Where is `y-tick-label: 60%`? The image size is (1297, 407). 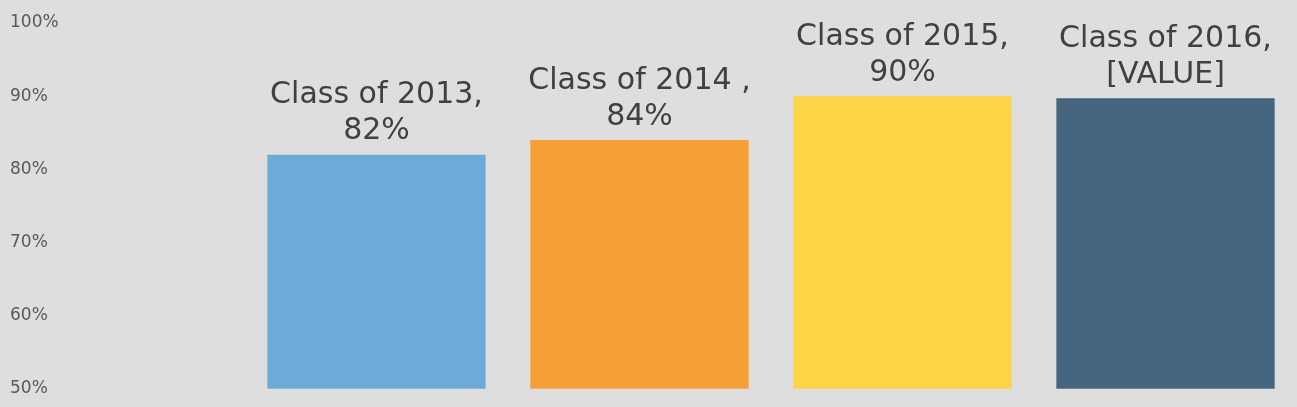
y-tick-label: 60% is located at coordinates (29, 314).